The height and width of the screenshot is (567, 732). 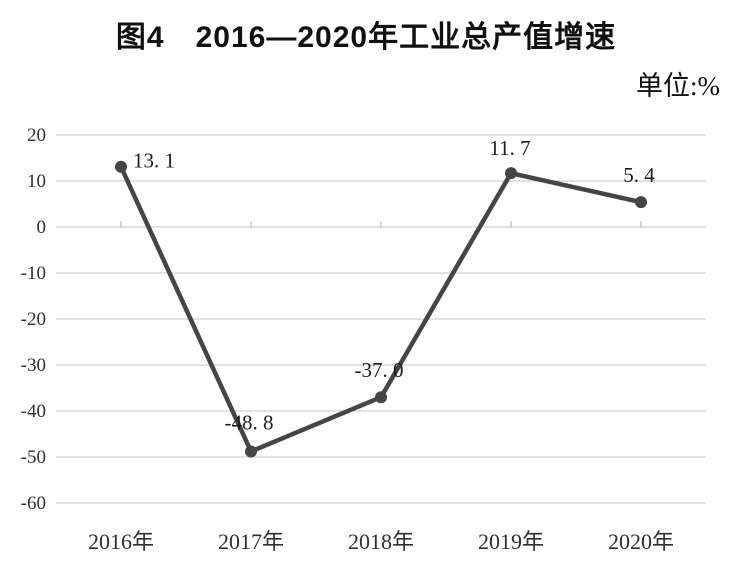 What do you see at coordinates (251, 541) in the screenshot?
I see `x-axis-label: 2017年` at bounding box center [251, 541].